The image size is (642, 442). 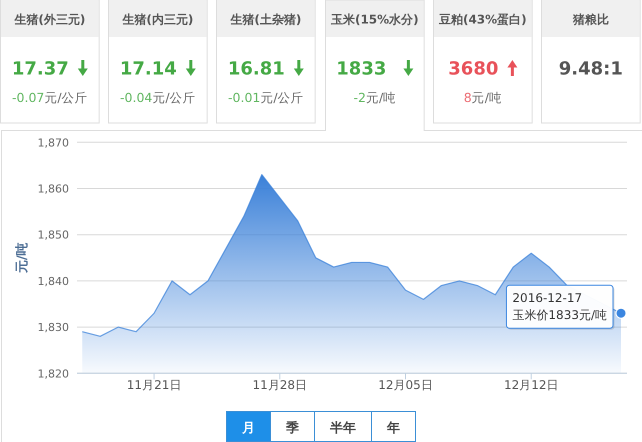 I want to click on category-label: 生猪(内三元), so click(x=157, y=19).